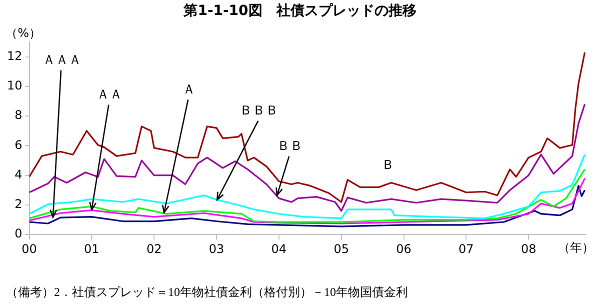  Describe the element at coordinates (154, 249) in the screenshot. I see `x-tick-label: 02` at that location.